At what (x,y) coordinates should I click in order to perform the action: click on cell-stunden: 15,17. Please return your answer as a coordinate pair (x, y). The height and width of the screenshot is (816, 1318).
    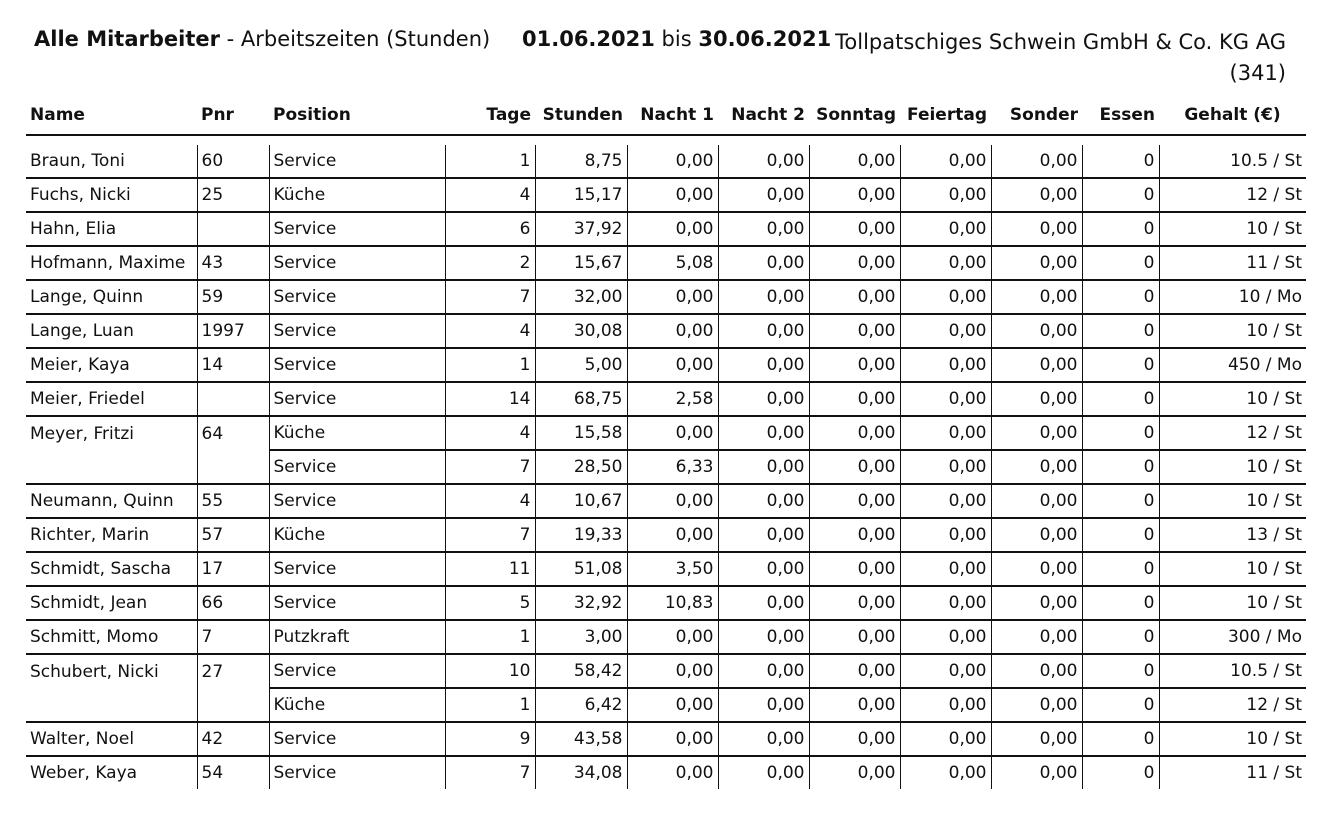
    Looking at the image, I should click on (580, 195).